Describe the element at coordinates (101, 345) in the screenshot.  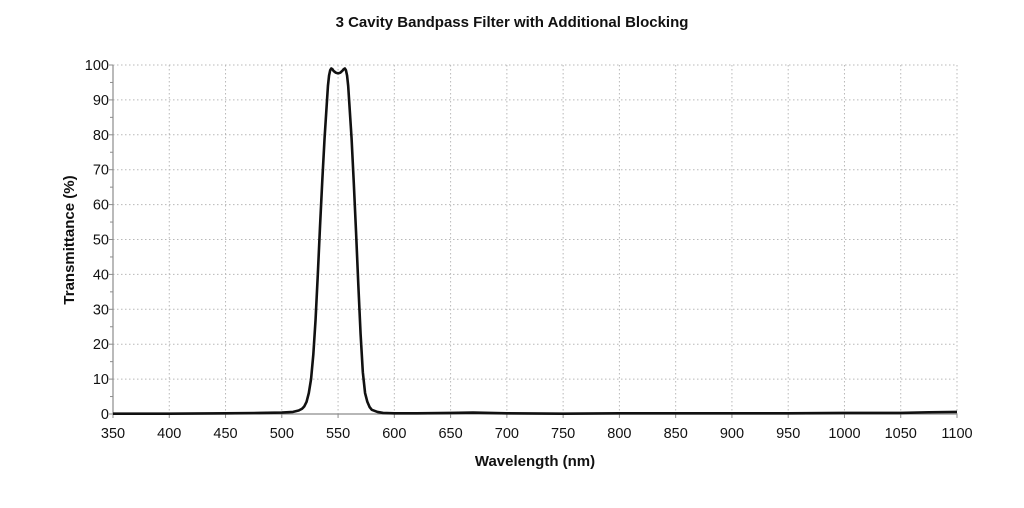
I see `y-tick-label: 20` at that location.